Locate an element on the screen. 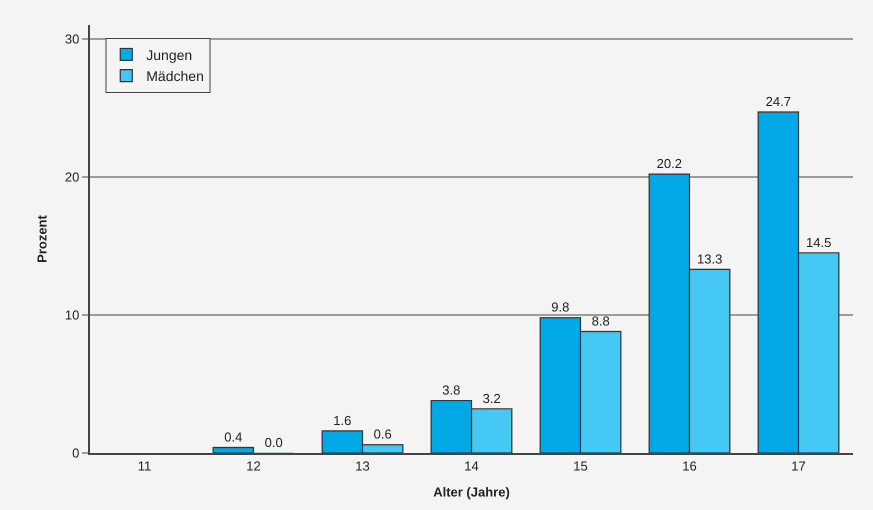 This screenshot has width=873, height=510. data-label: 20.2 is located at coordinates (669, 164).